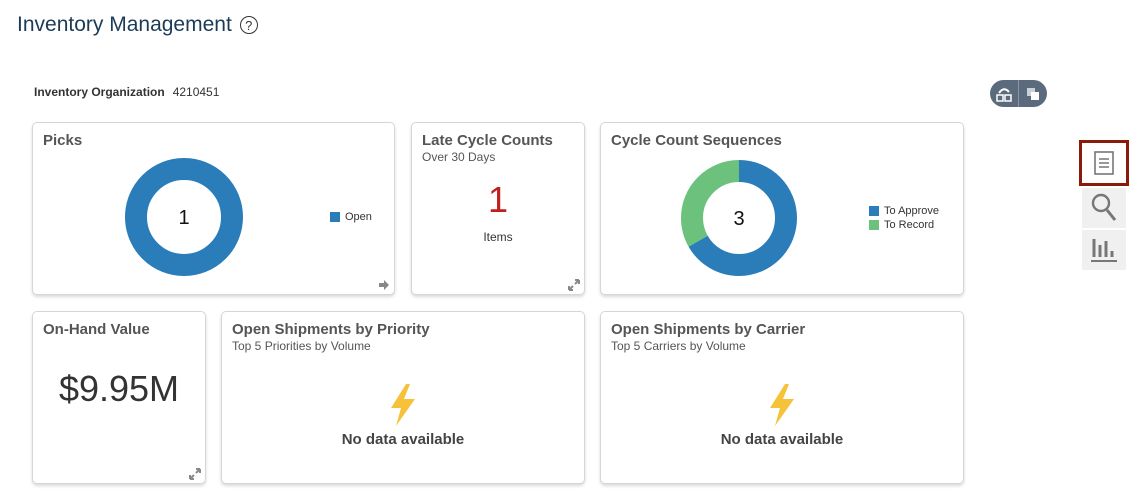 The width and height of the screenshot is (1132, 496). I want to click on analytics-panel-button, so click(1104, 250).